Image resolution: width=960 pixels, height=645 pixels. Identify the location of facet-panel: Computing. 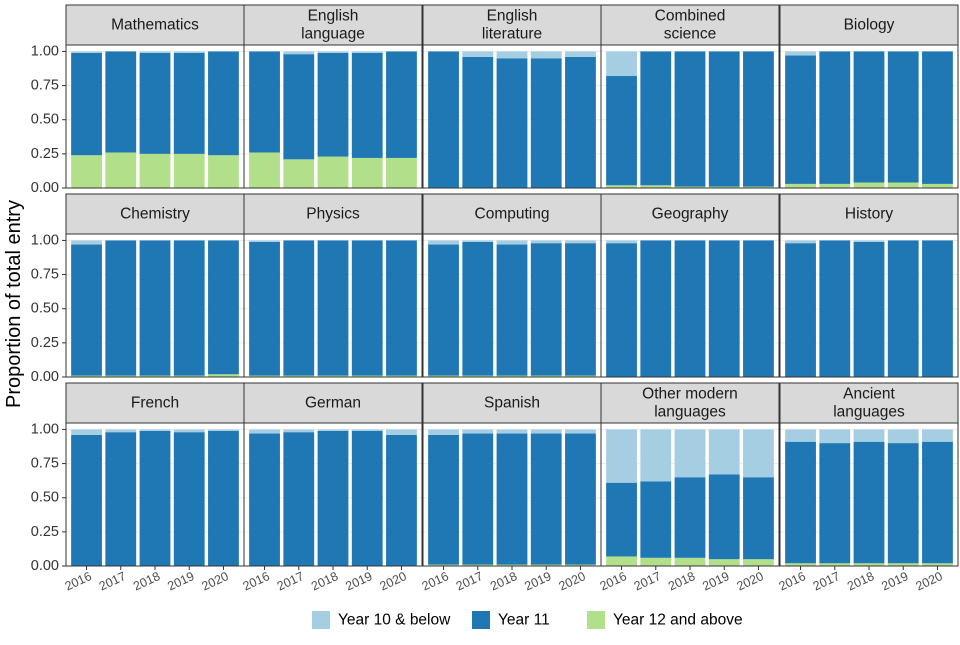
(512, 285).